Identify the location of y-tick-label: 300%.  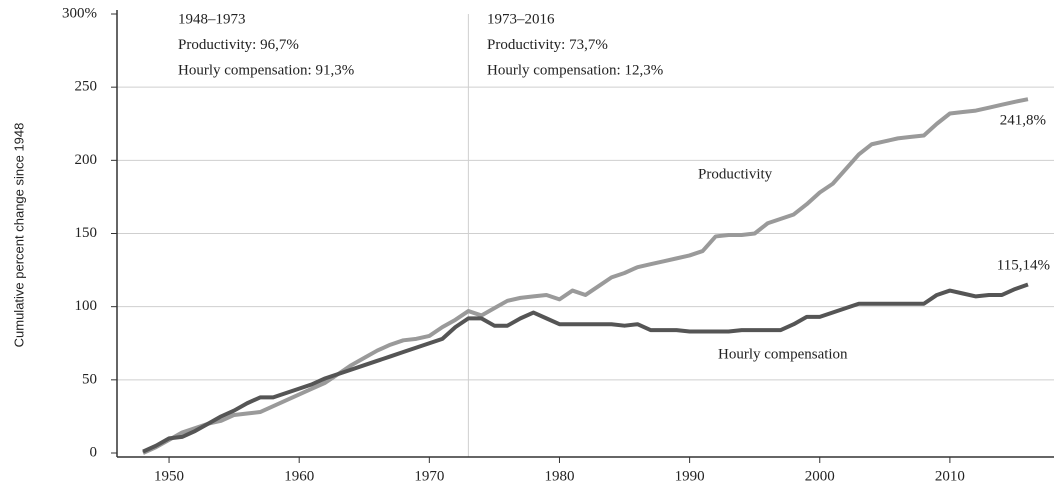
(79, 13).